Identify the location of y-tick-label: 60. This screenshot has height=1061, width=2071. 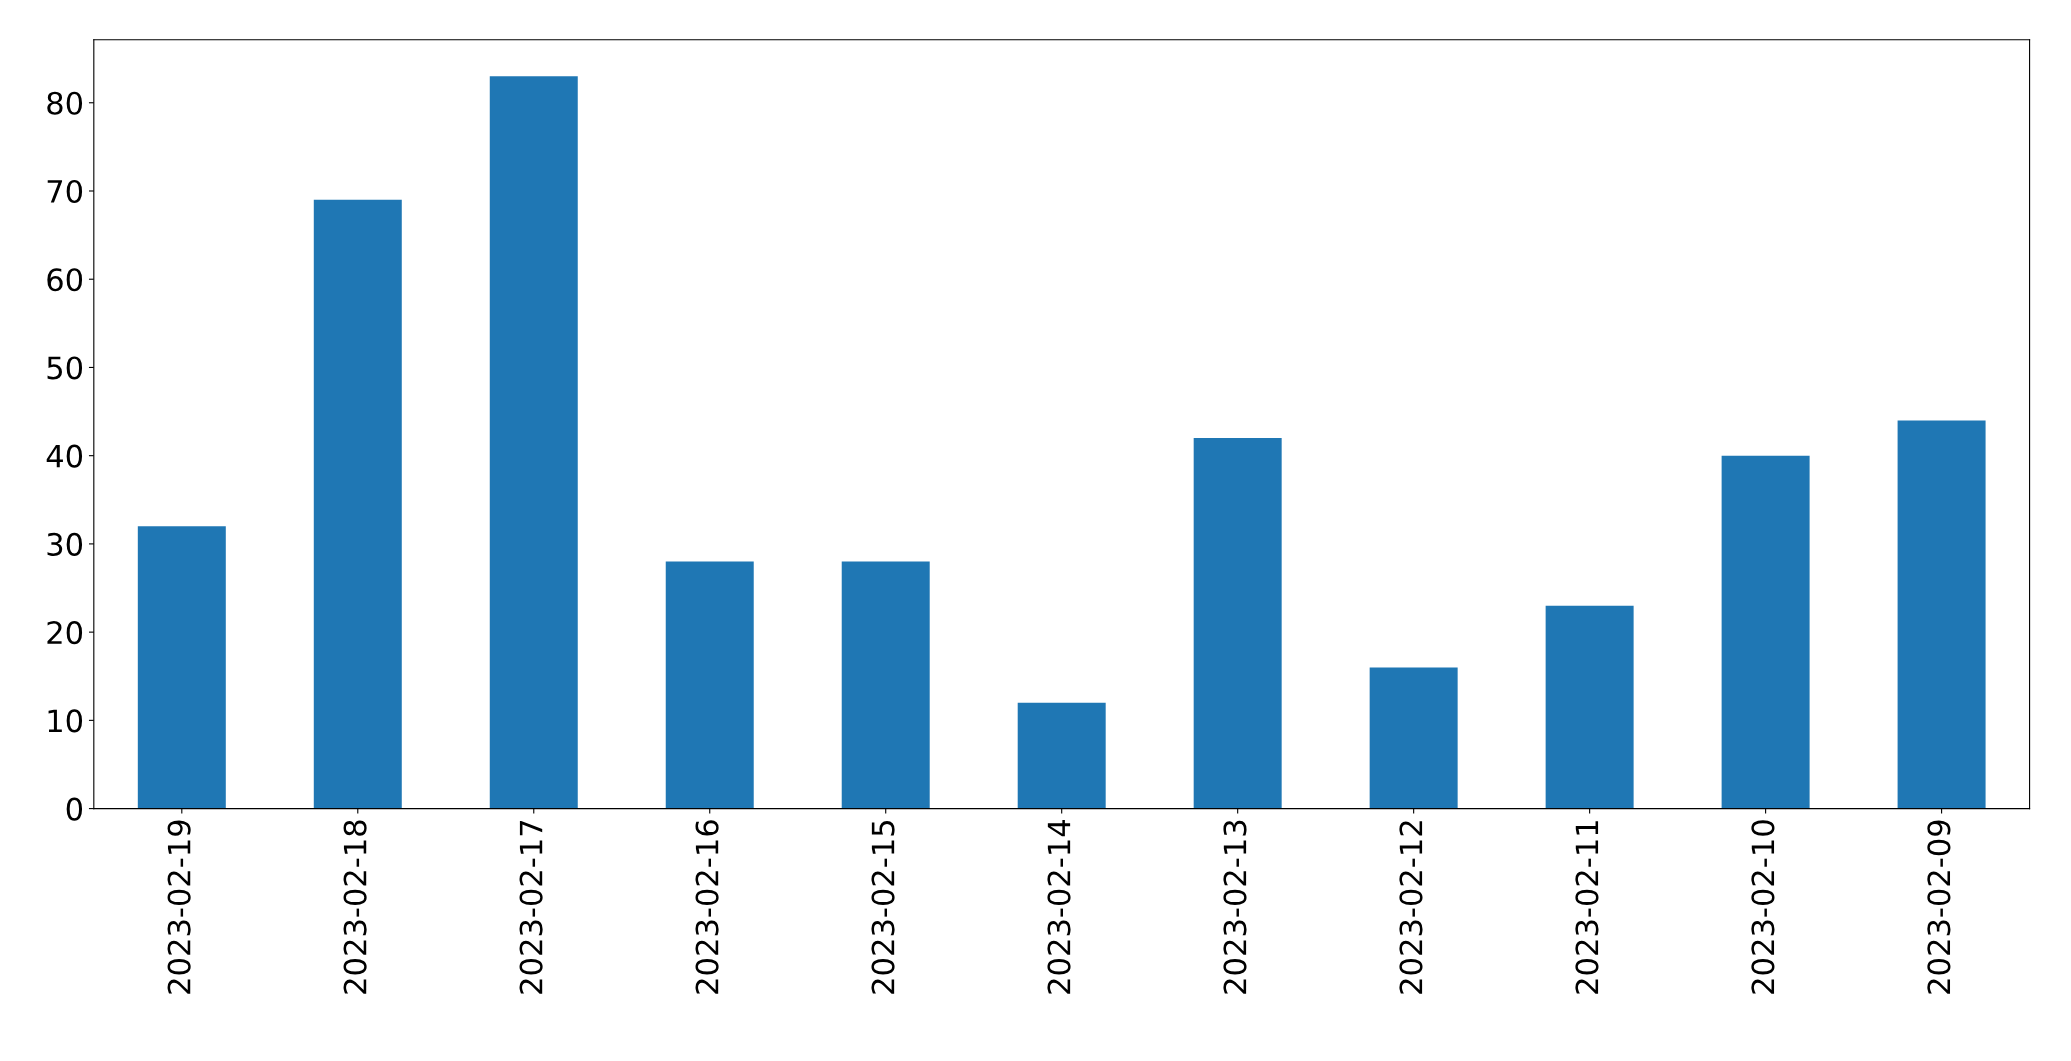
(65, 280).